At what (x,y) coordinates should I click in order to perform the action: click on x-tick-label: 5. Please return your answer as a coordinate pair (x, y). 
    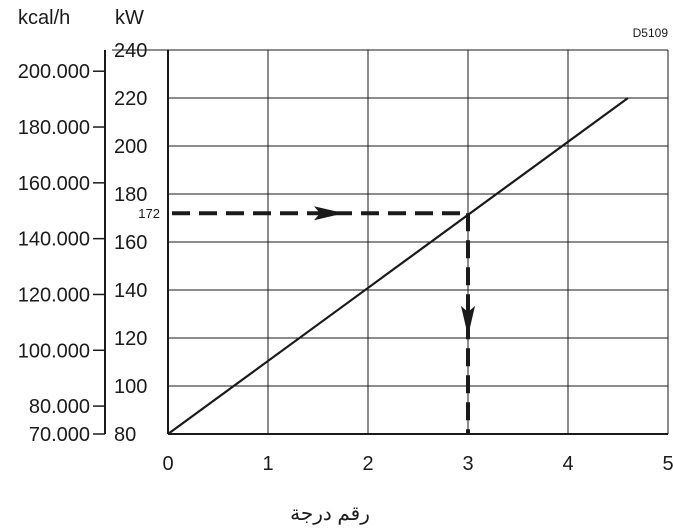
    Looking at the image, I should click on (667, 464).